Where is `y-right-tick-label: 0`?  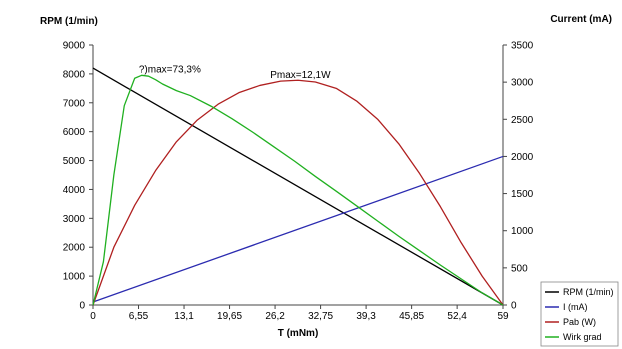
y-right-tick-label: 0 is located at coordinates (514, 306).